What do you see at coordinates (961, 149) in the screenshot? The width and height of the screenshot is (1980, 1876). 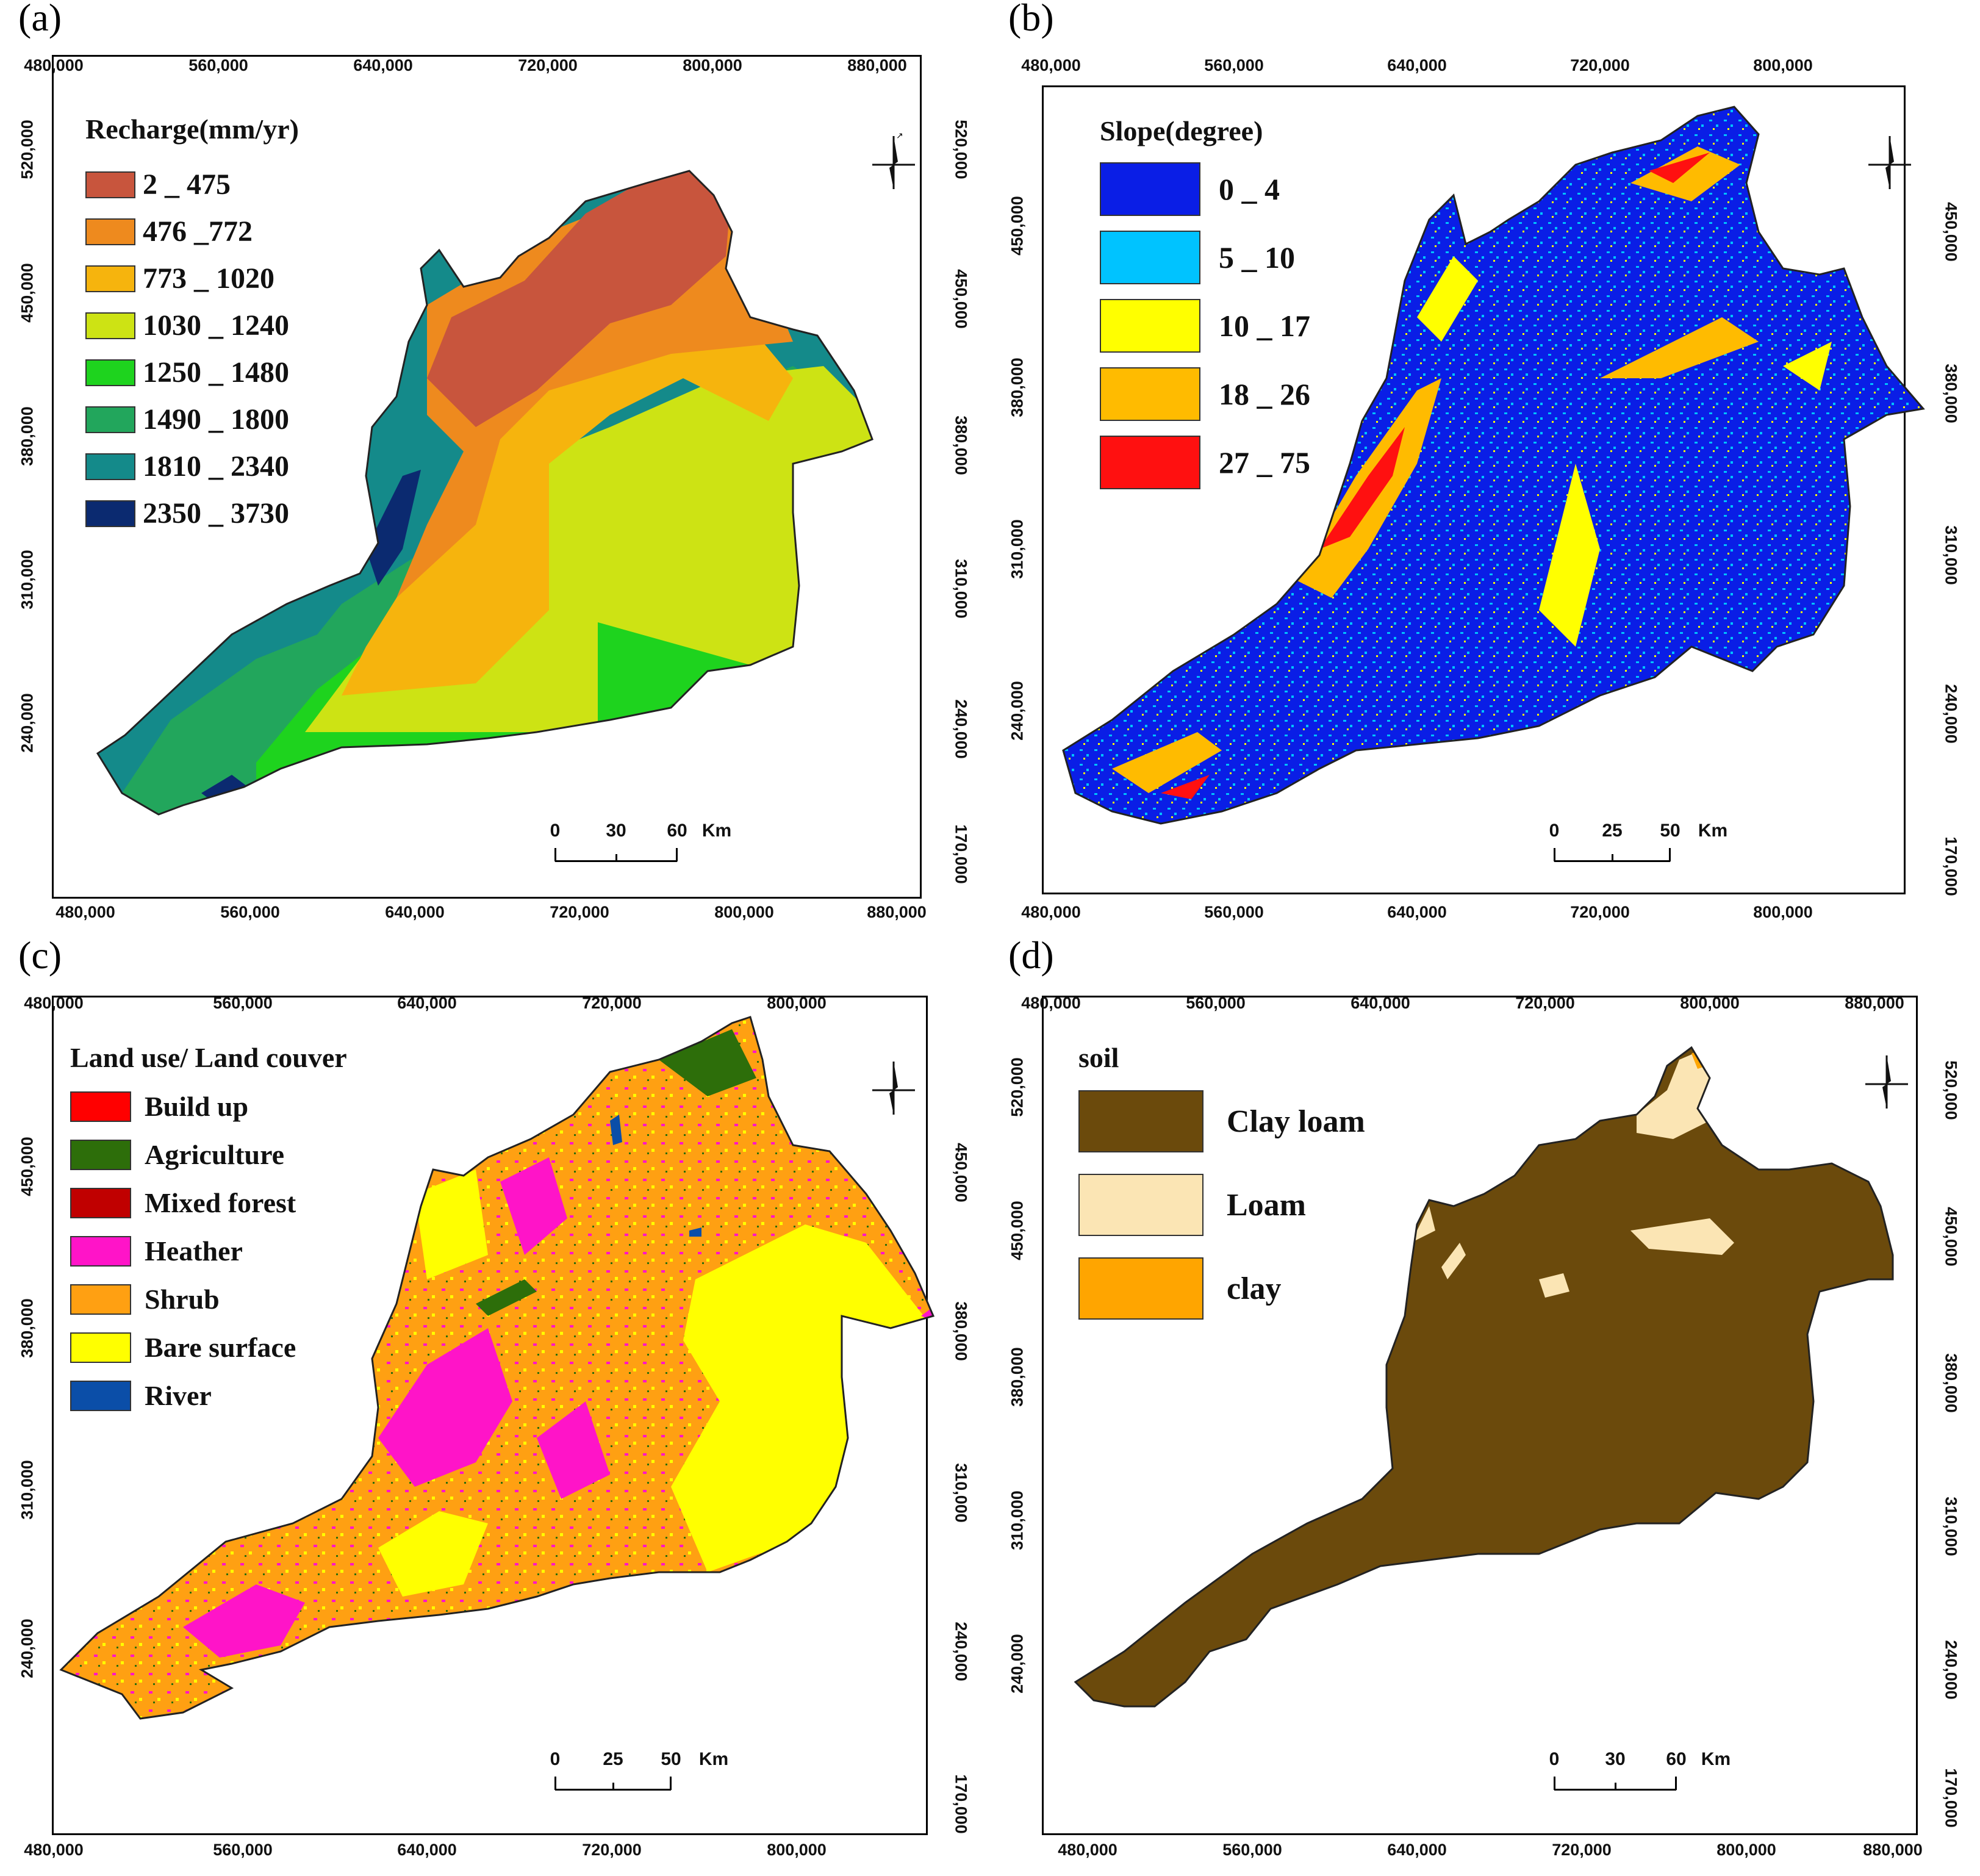 I see `y-tick-right: 520,000` at bounding box center [961, 149].